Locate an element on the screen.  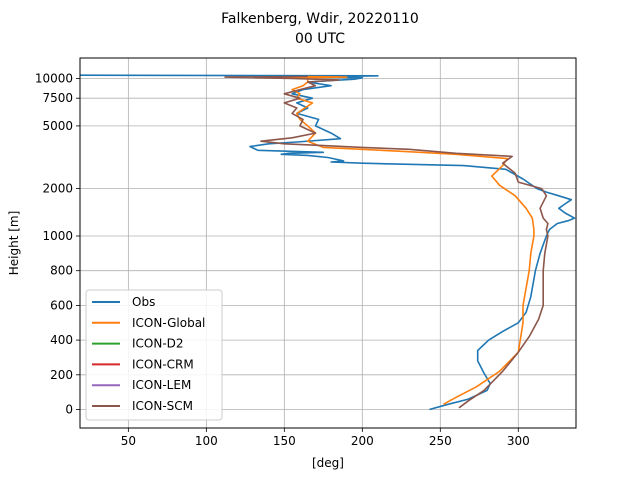
y-tick-label: 7500 is located at coordinates (57, 98).